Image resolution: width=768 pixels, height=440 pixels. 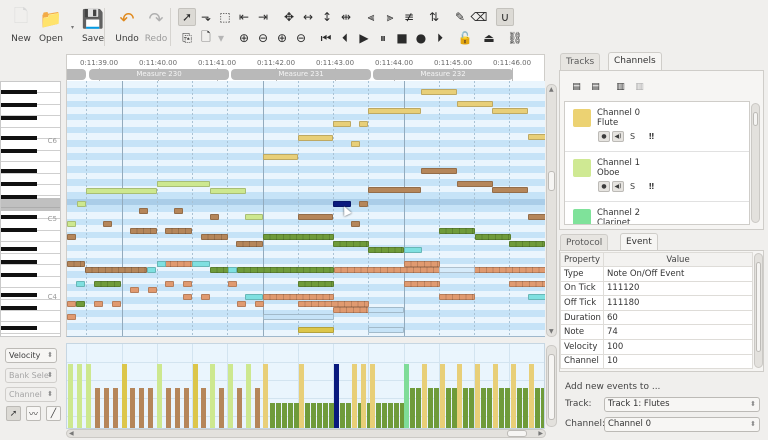 I want to click on redo-button: ↷ Redo, so click(x=156, y=26).